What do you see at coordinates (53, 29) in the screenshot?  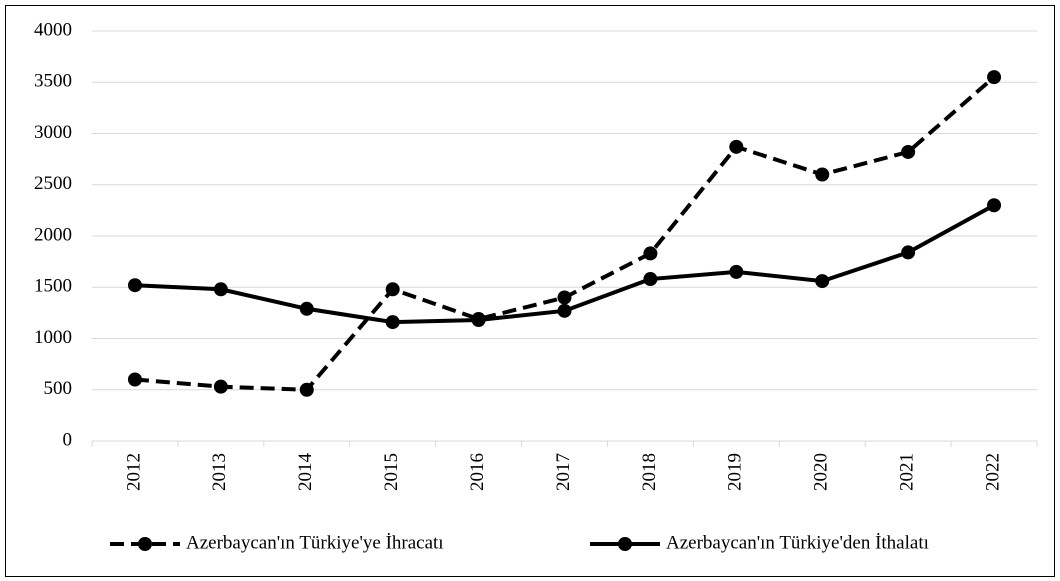 I see `y-tick-label: 4000` at bounding box center [53, 29].